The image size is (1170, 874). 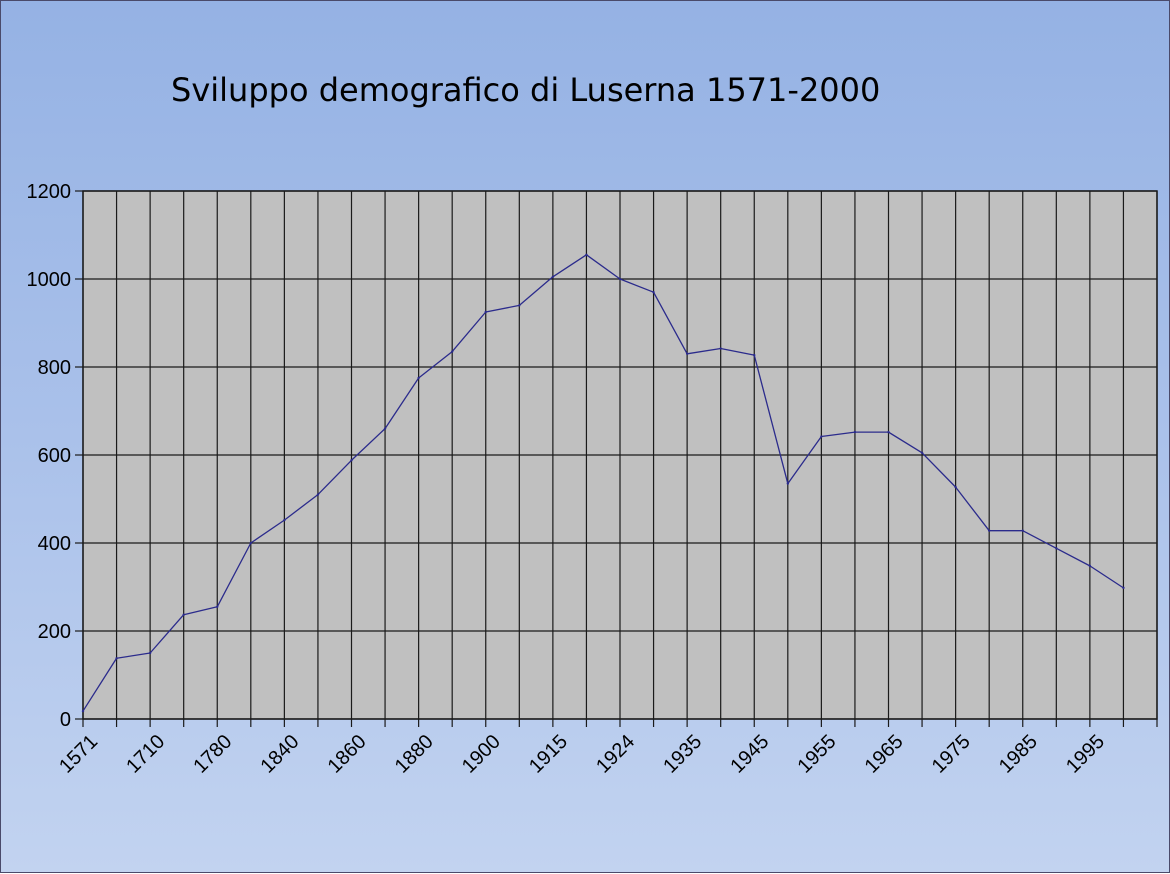 What do you see at coordinates (347, 754) in the screenshot?
I see `x-tick-label: 1860` at bounding box center [347, 754].